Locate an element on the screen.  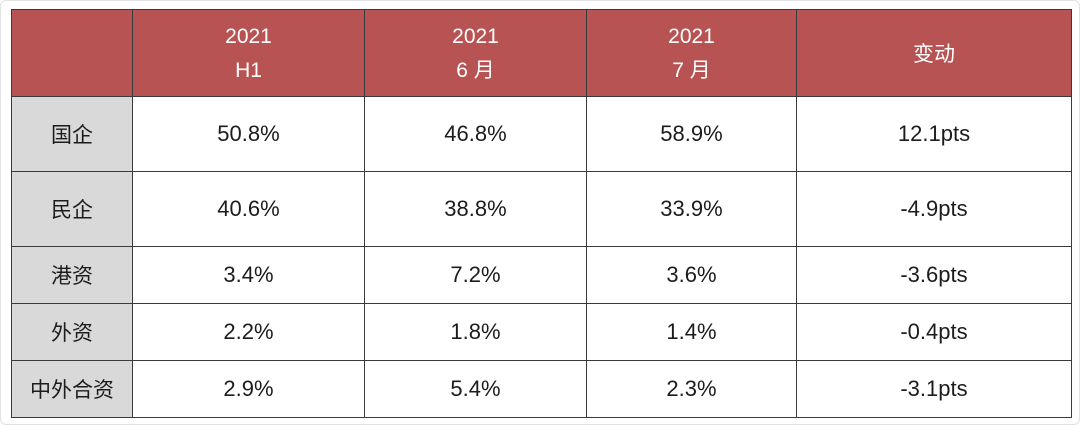
header-2021-h1: 2021 H1 is located at coordinates (248, 53).